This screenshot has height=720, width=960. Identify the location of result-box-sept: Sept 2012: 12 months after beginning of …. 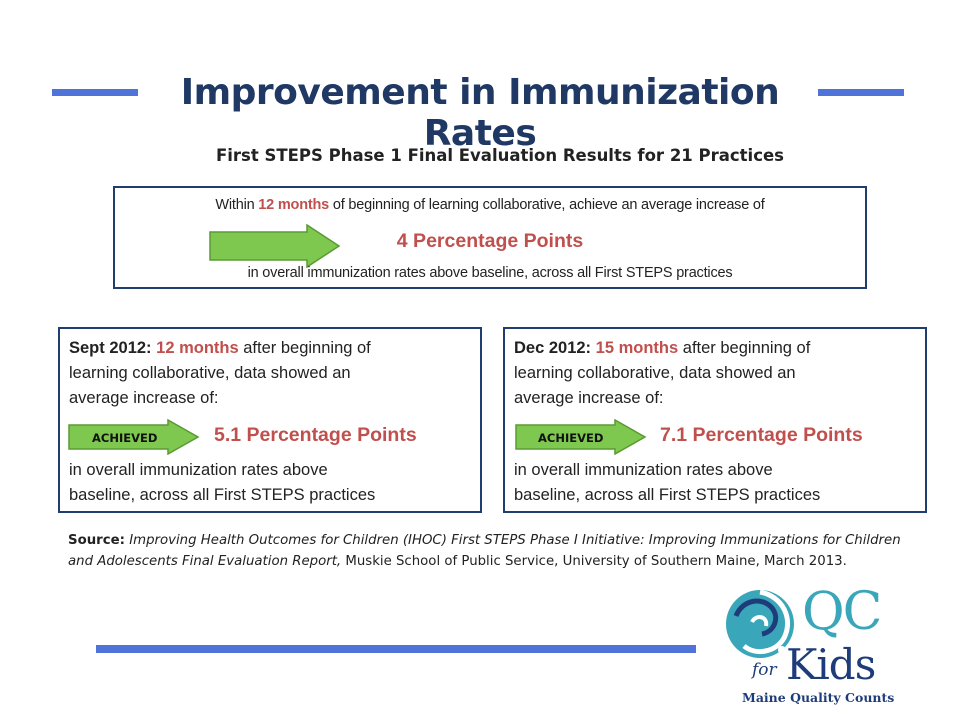
(270, 420).